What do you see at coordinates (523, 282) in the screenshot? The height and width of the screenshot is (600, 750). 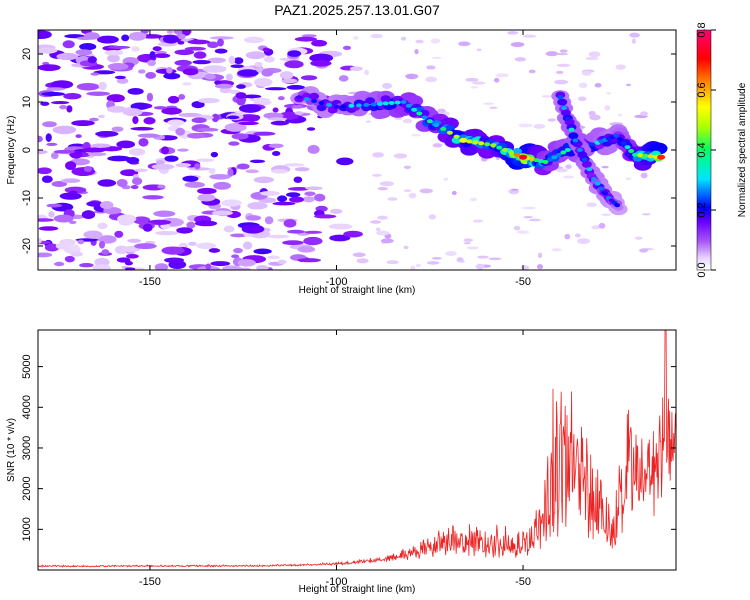 I see `x-tick-label: -50` at bounding box center [523, 282].